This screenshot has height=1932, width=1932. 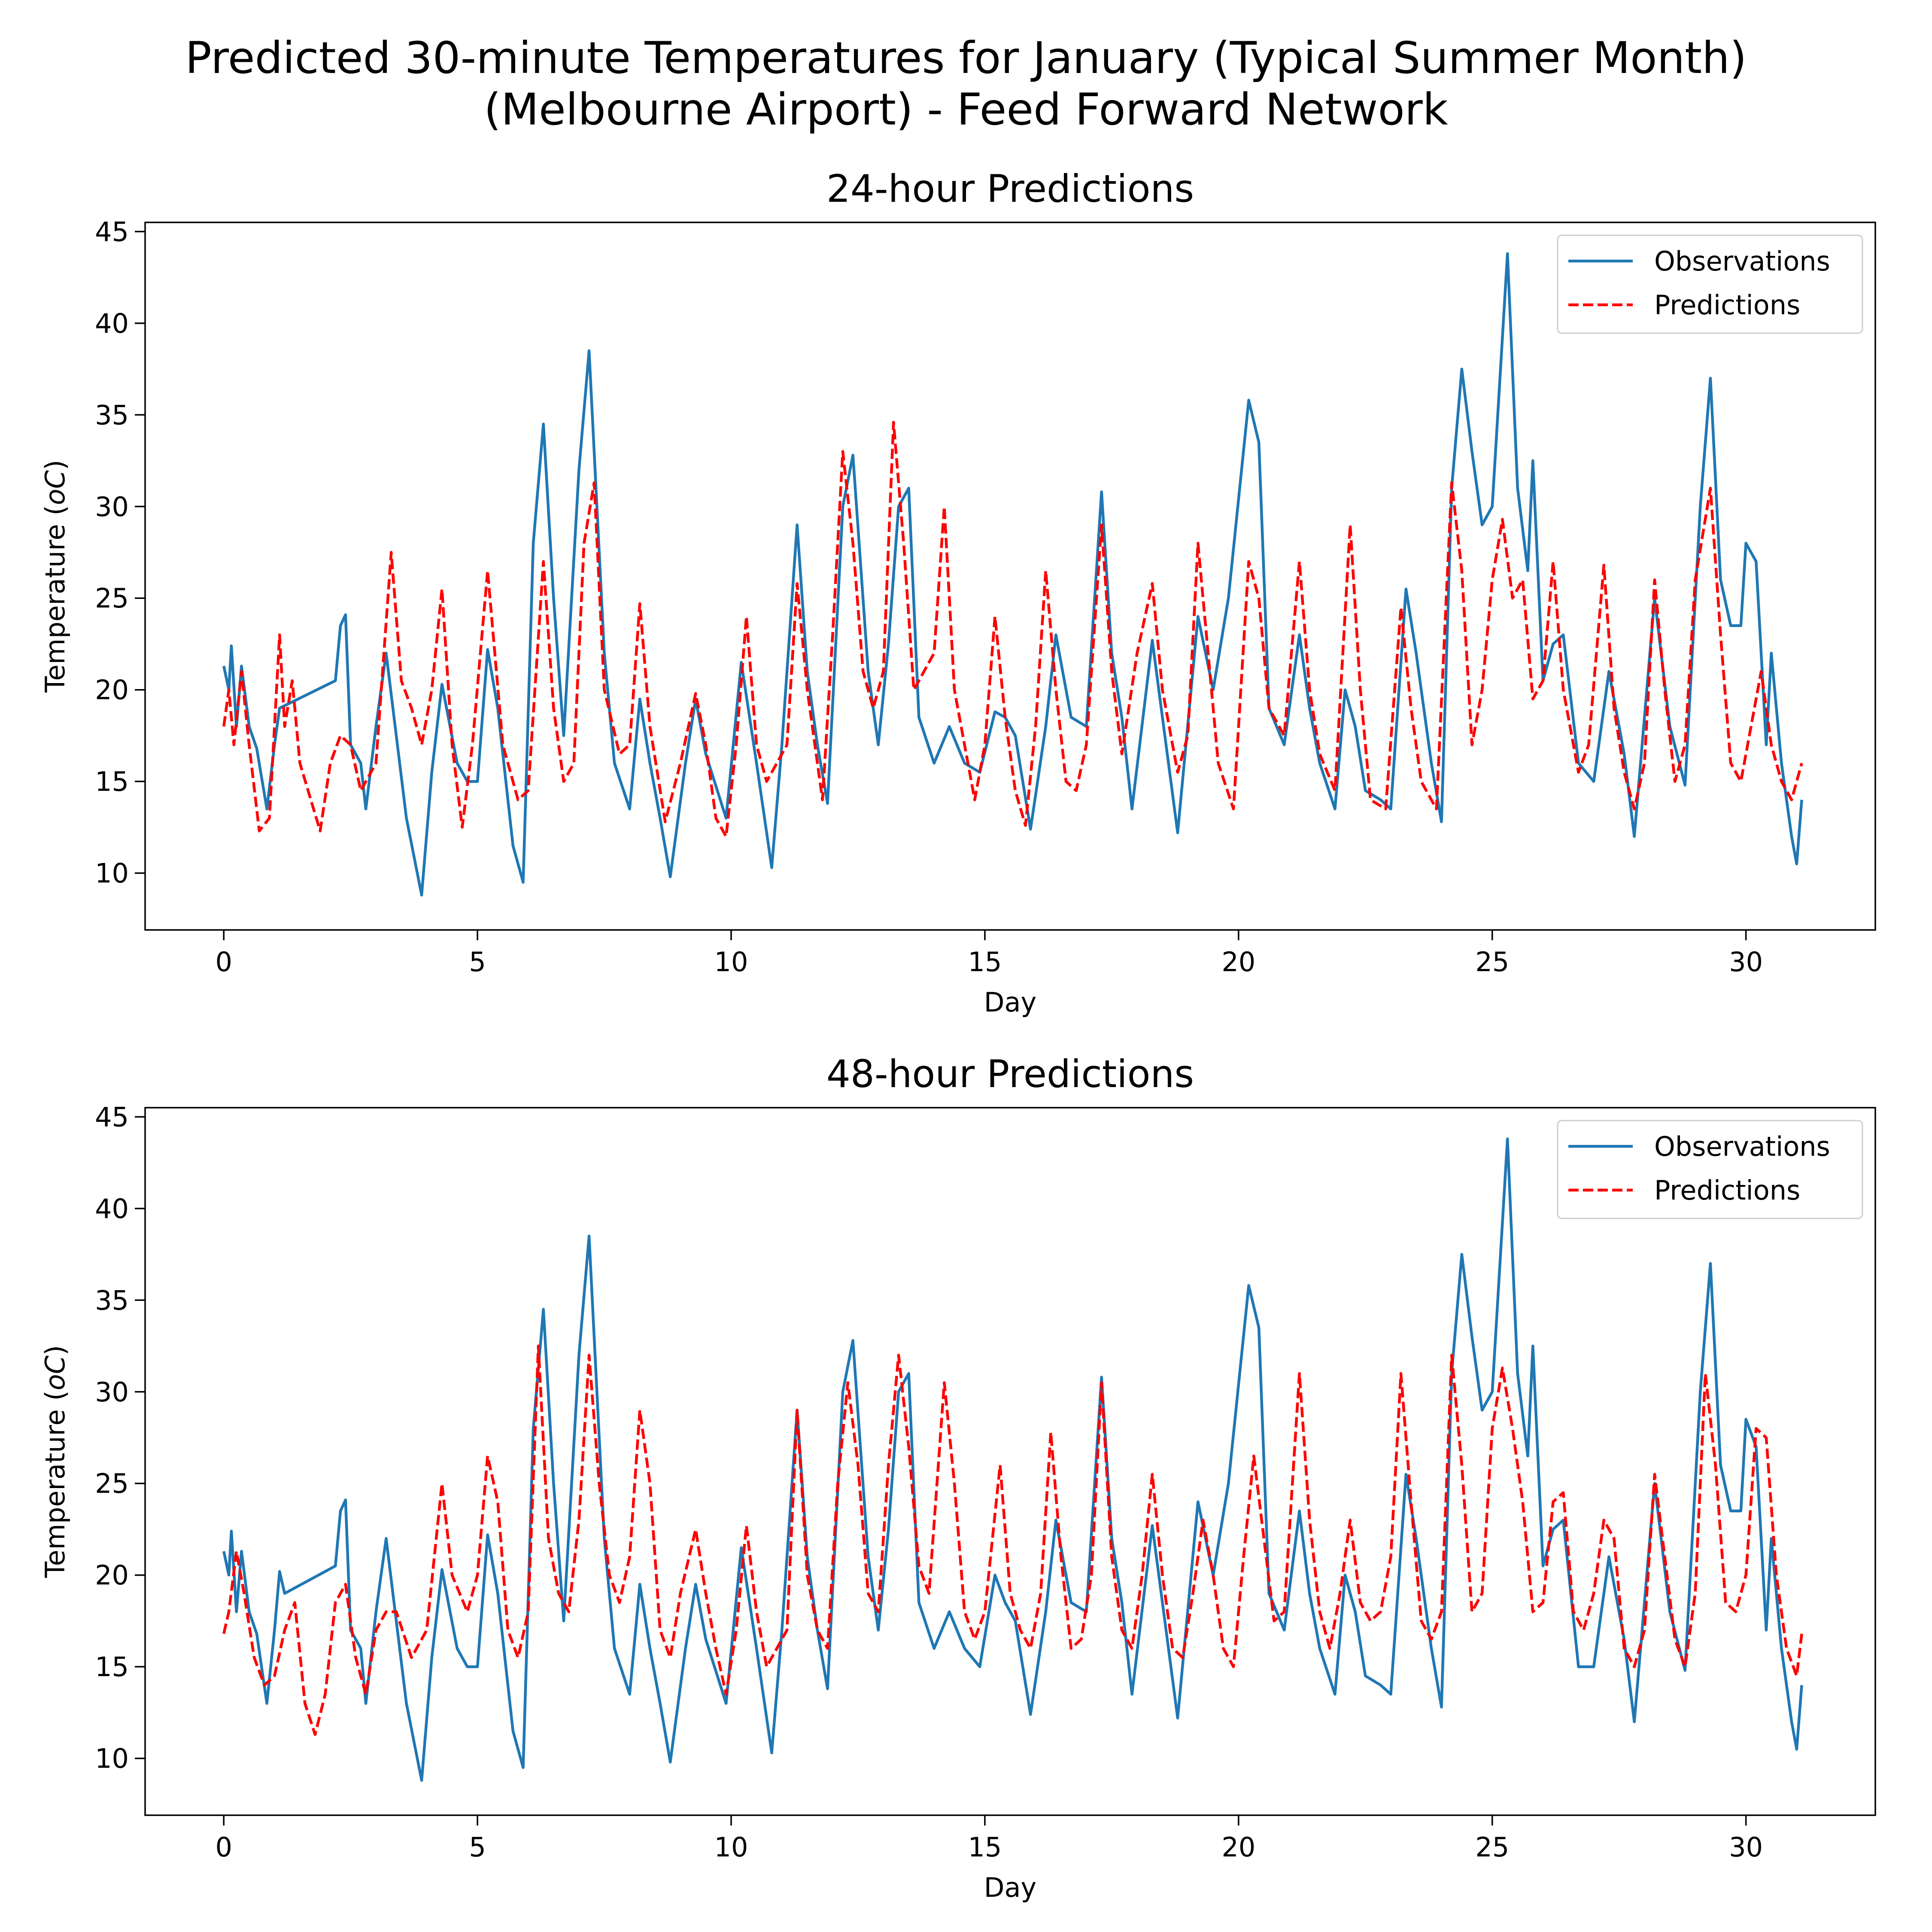 I want to click on panel-title: 48-hour Predictions, so click(x=1010, y=1074).